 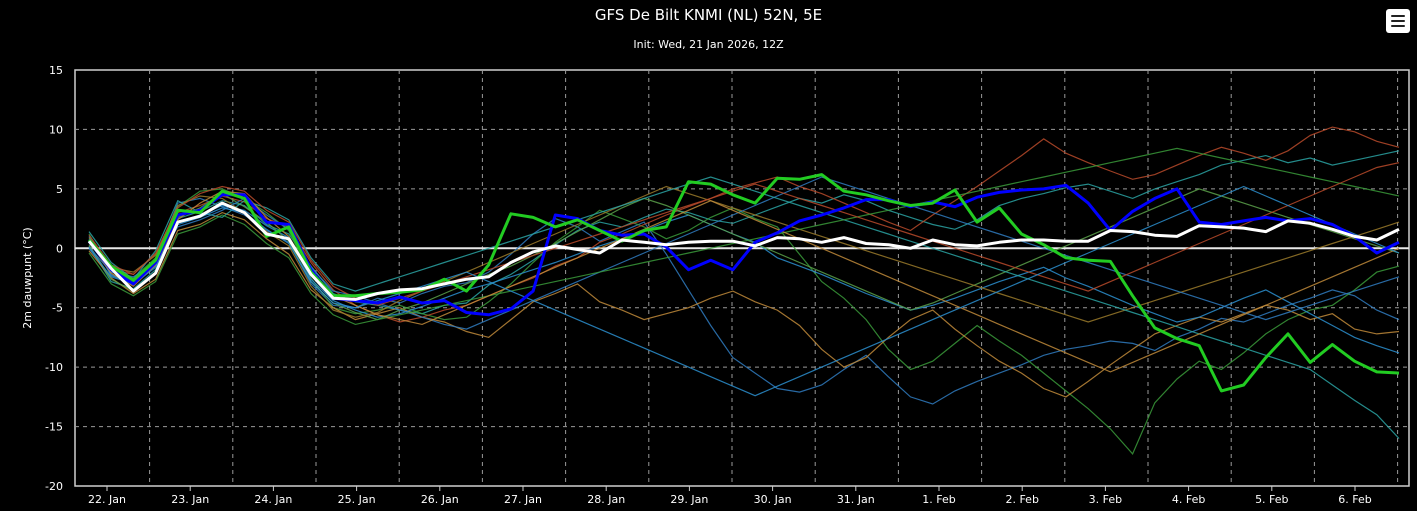 What do you see at coordinates (56, 70) in the screenshot?
I see `y-tick-label: 15` at bounding box center [56, 70].